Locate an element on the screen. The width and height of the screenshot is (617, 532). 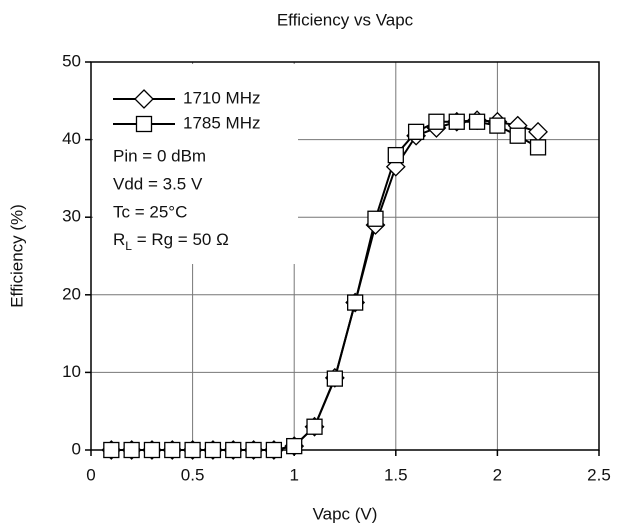
x-axis-label: Vapc (V) is located at coordinates (345, 513).